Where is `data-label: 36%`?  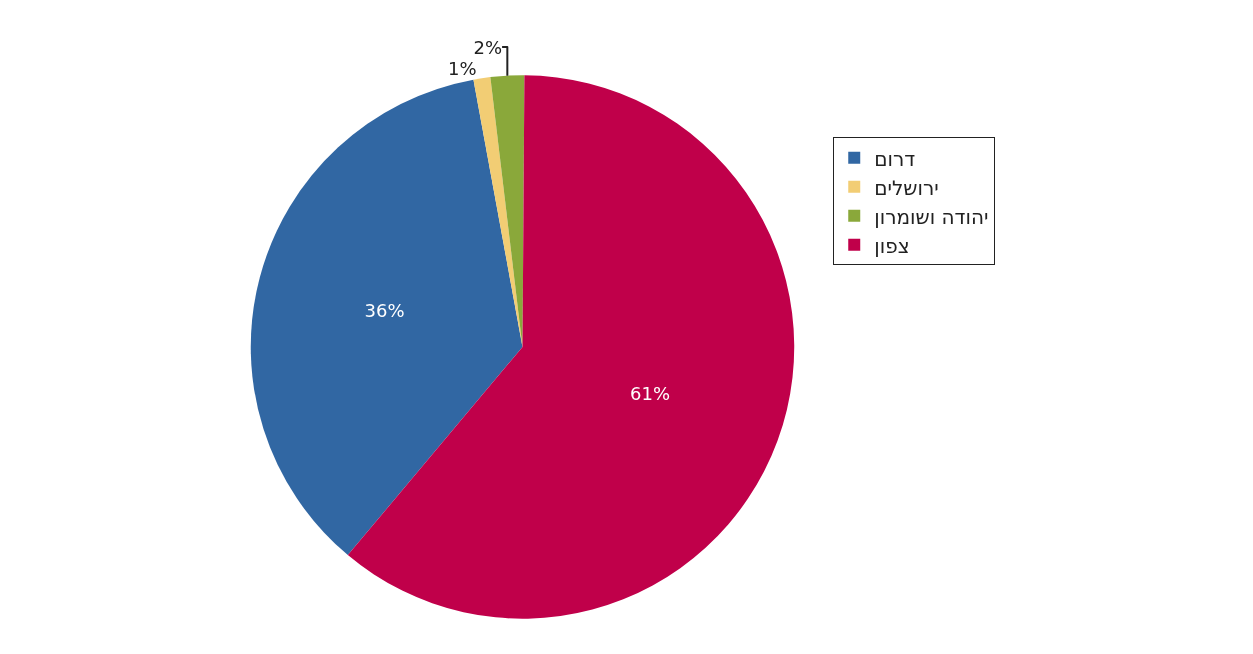
data-label: 36% is located at coordinates (384, 311).